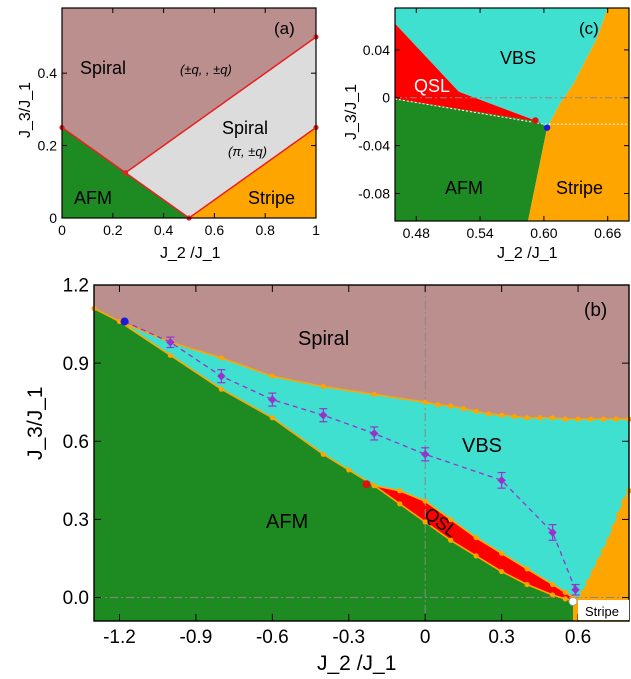  I want to click on panel-b-label: (b), so click(595, 310).